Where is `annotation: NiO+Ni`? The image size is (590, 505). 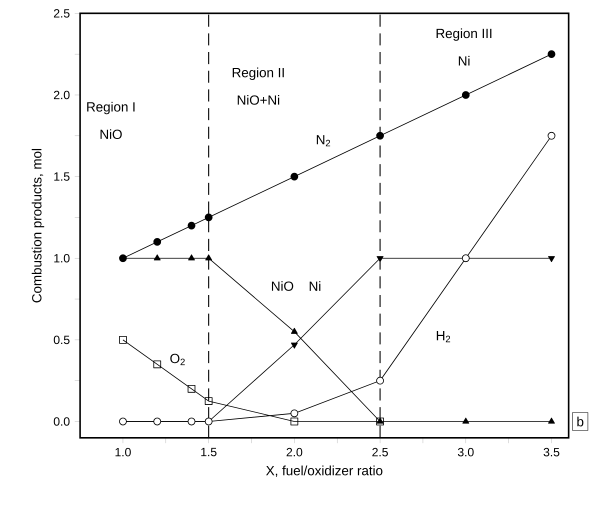 annotation: NiO+Ni is located at coordinates (259, 100).